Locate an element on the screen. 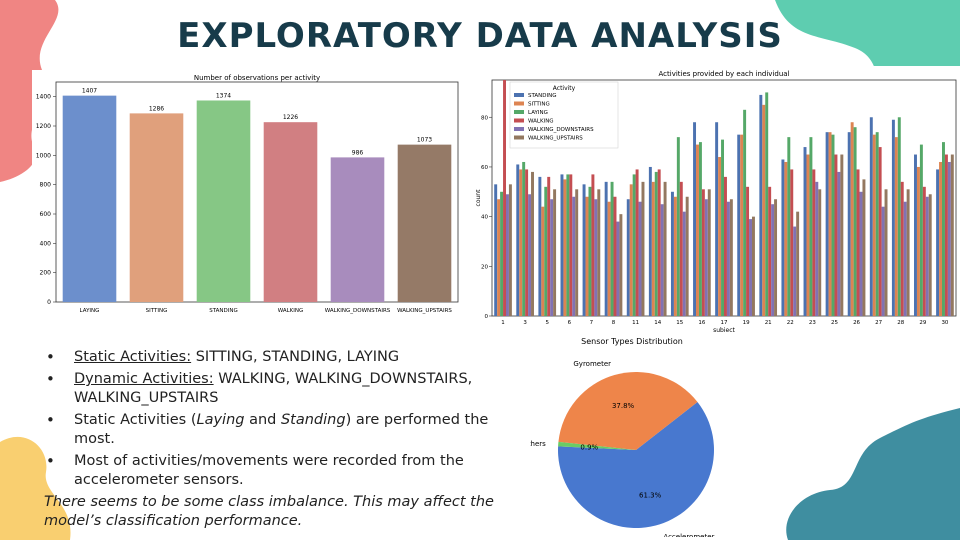  x-tick-label: 8 is located at coordinates (614, 323).